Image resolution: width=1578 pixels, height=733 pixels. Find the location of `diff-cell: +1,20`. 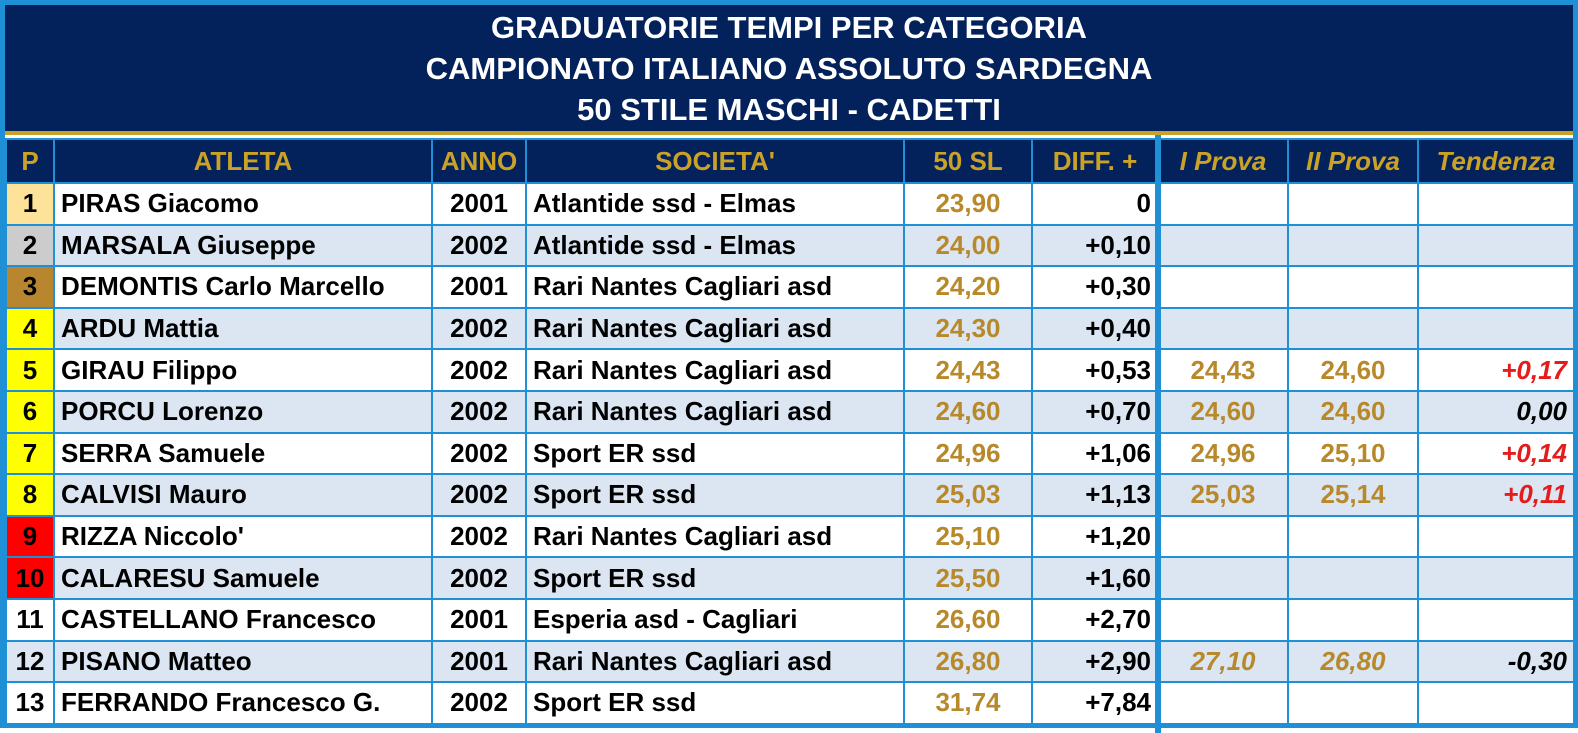

diff-cell: +1,20 is located at coordinates (1095, 536).